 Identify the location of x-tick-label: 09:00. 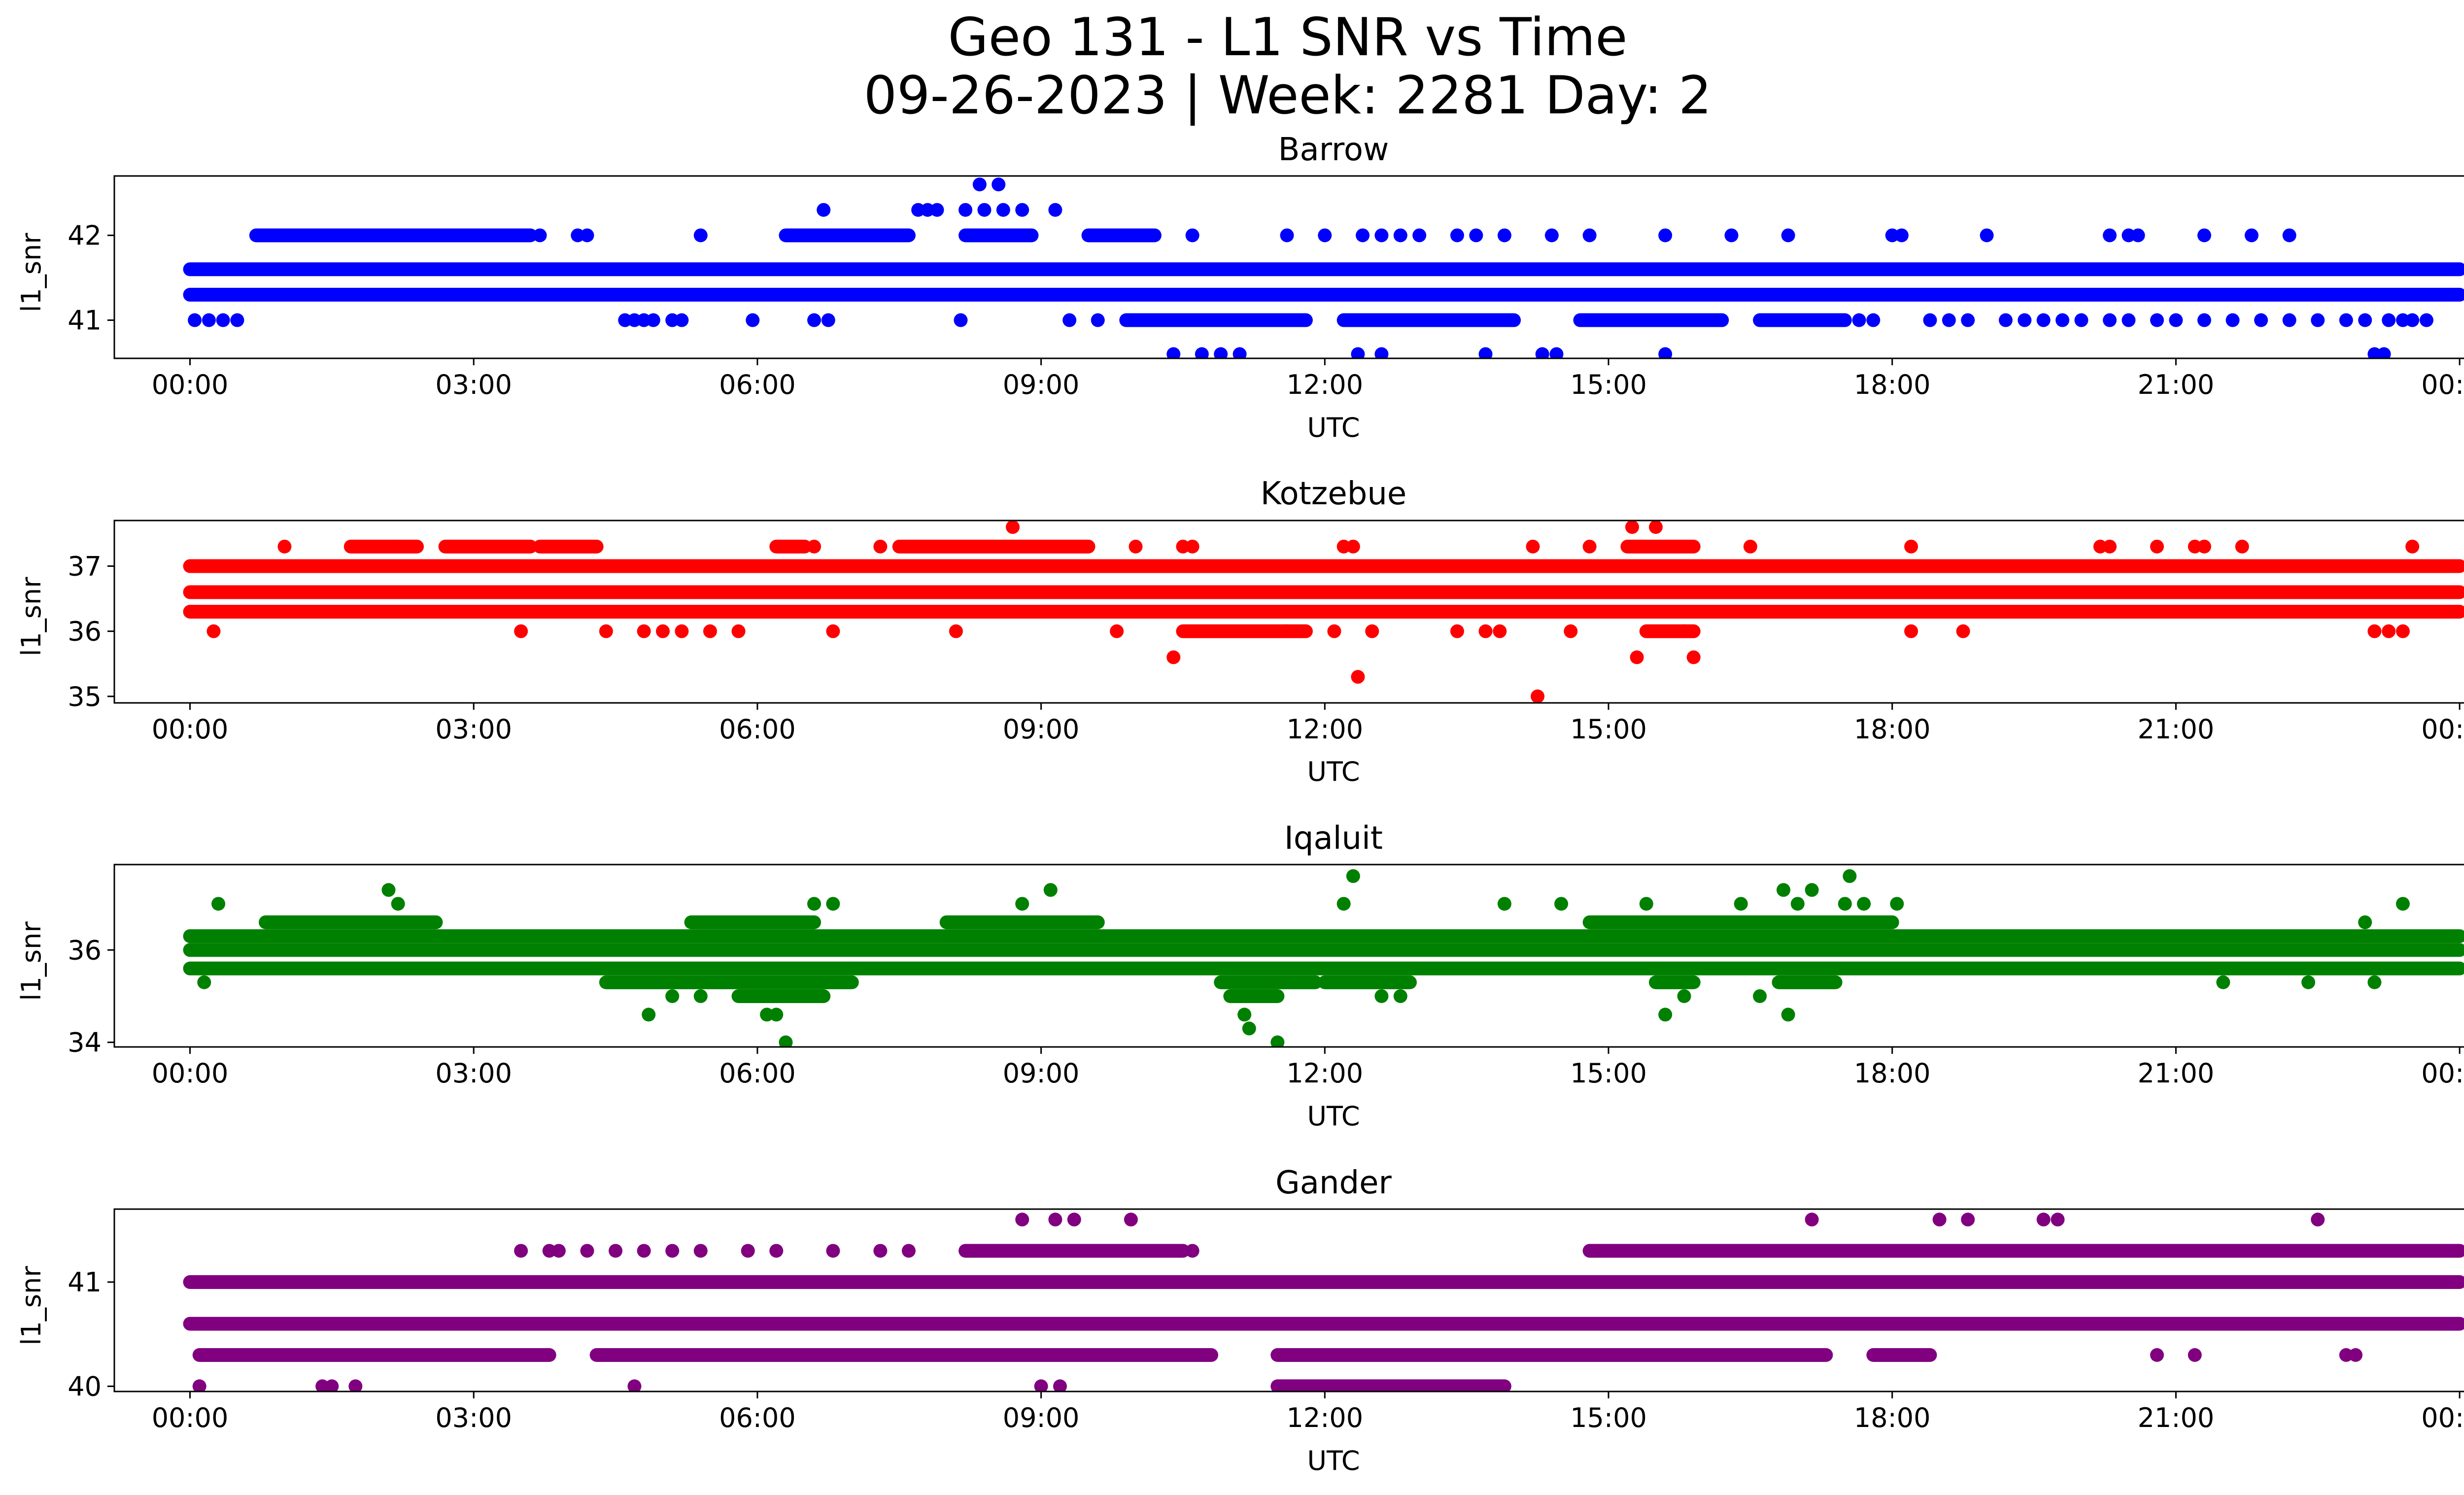
(1041, 1073).